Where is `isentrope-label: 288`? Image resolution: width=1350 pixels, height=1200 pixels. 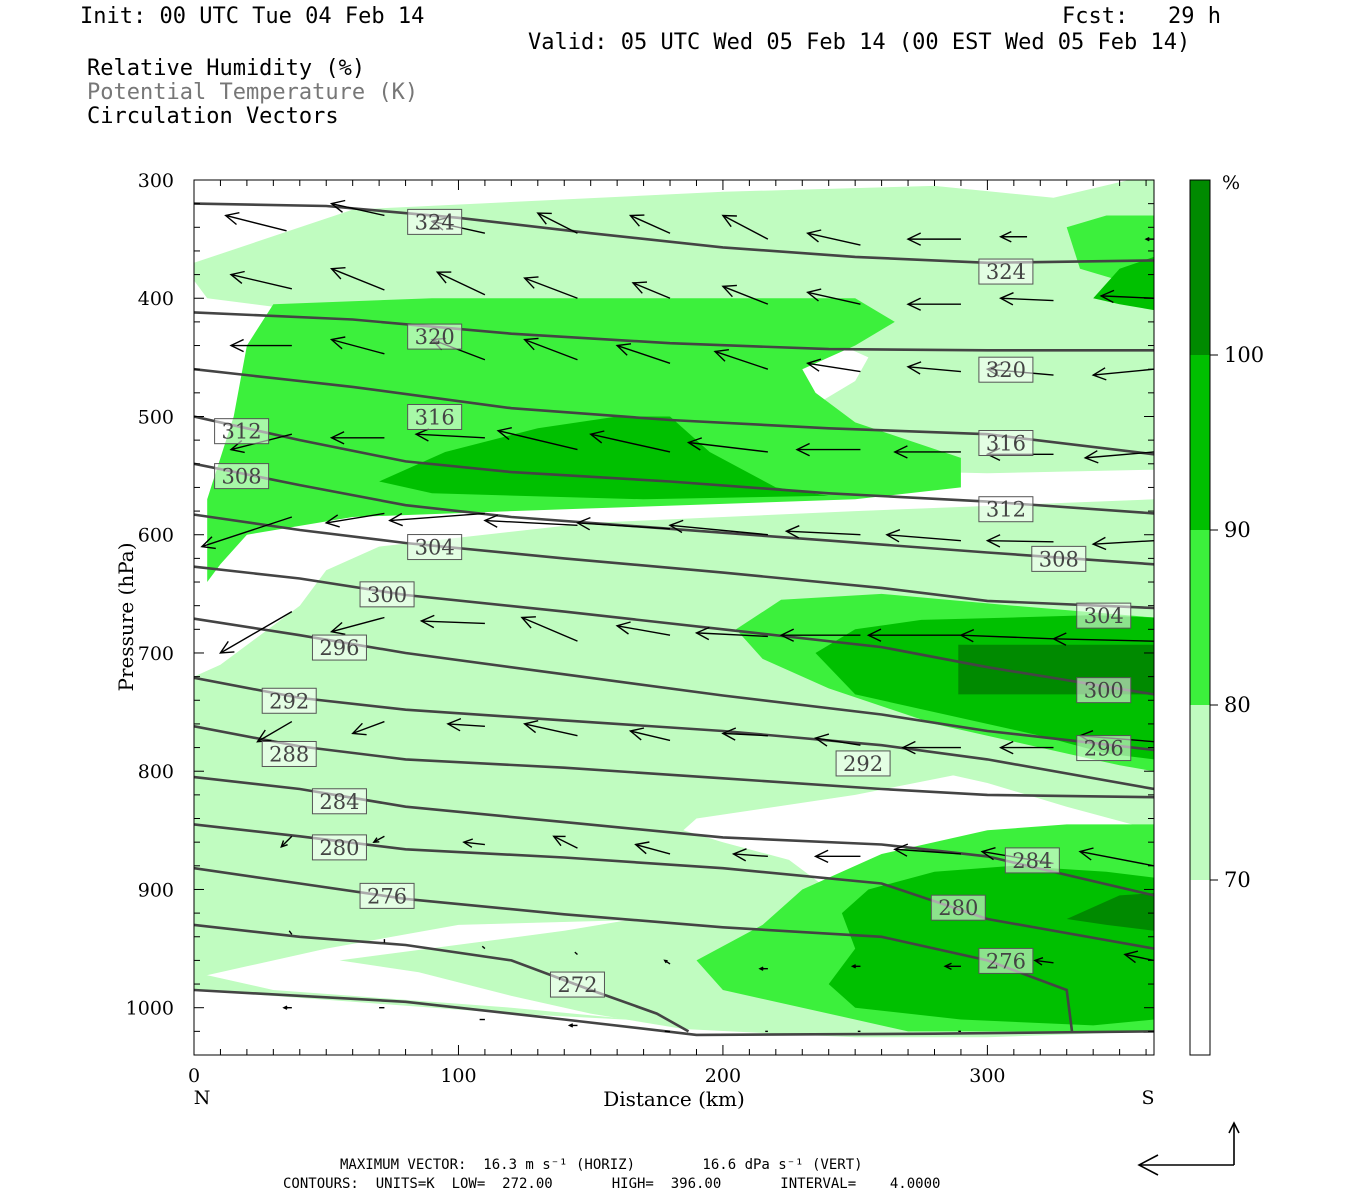 isentrope-label: 288 is located at coordinates (289, 754).